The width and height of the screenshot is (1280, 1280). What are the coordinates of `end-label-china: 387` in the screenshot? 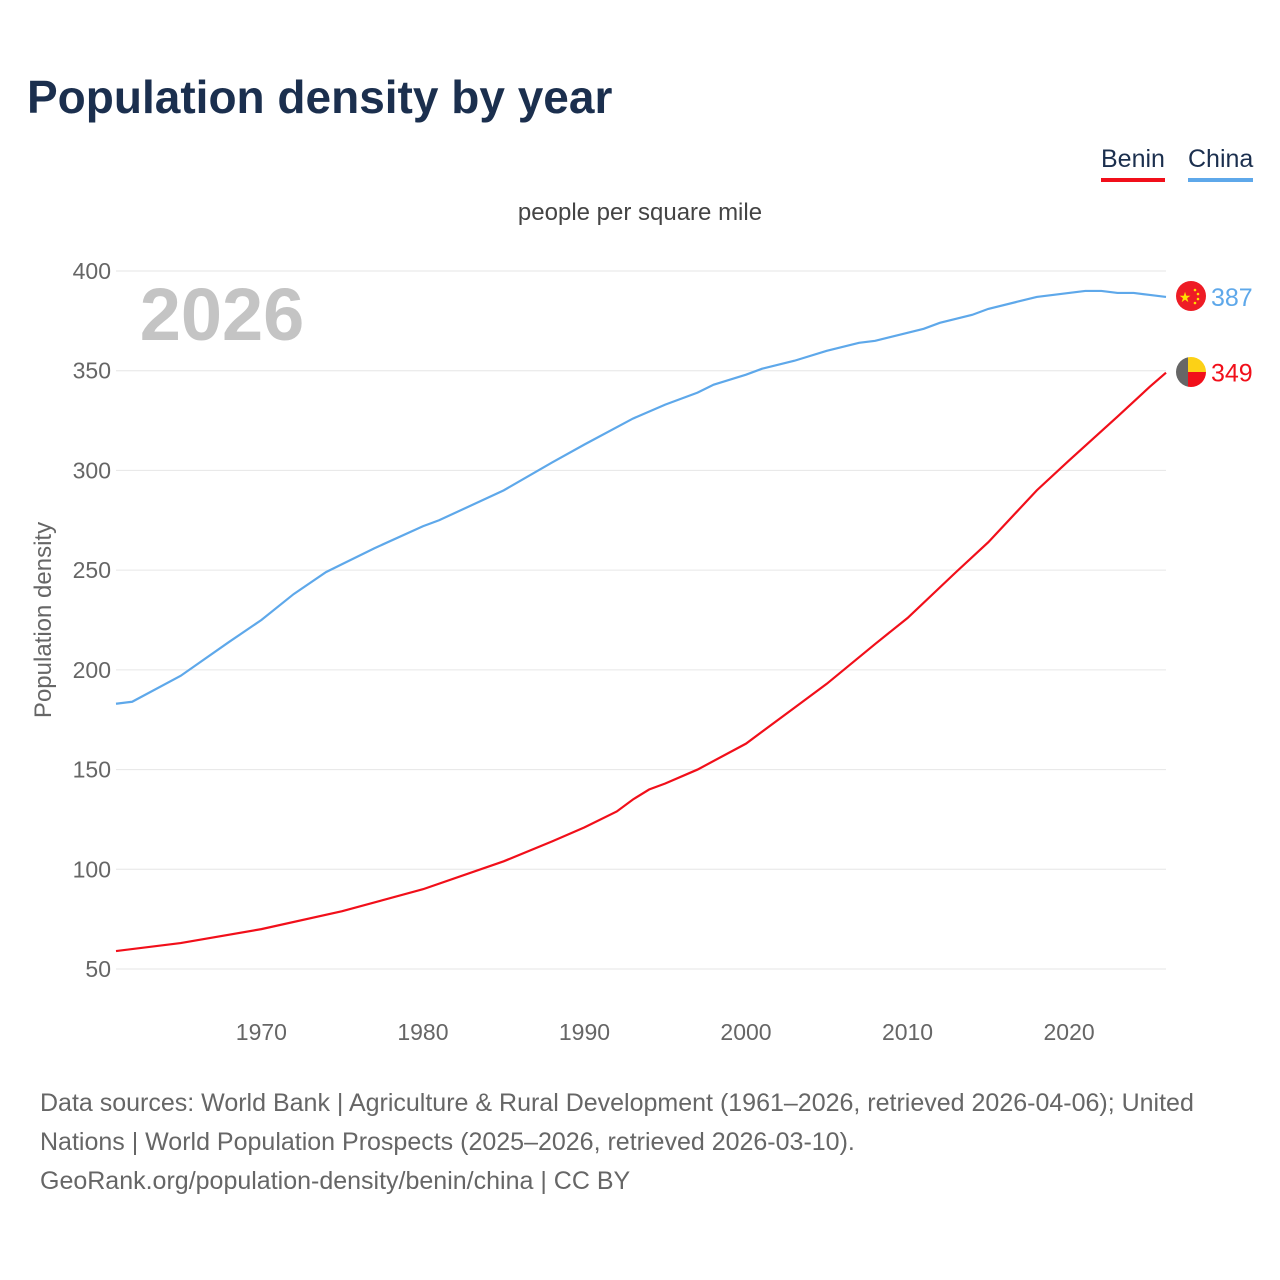 It's located at (1232, 298).